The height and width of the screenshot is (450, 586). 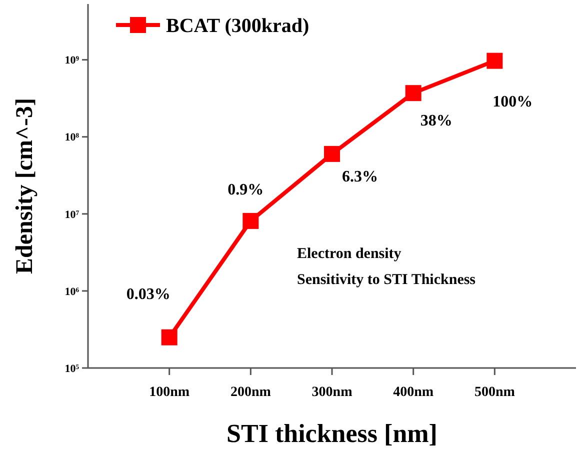 What do you see at coordinates (25, 186) in the screenshot?
I see `y-axis-title: Edensity [cm^-3]` at bounding box center [25, 186].